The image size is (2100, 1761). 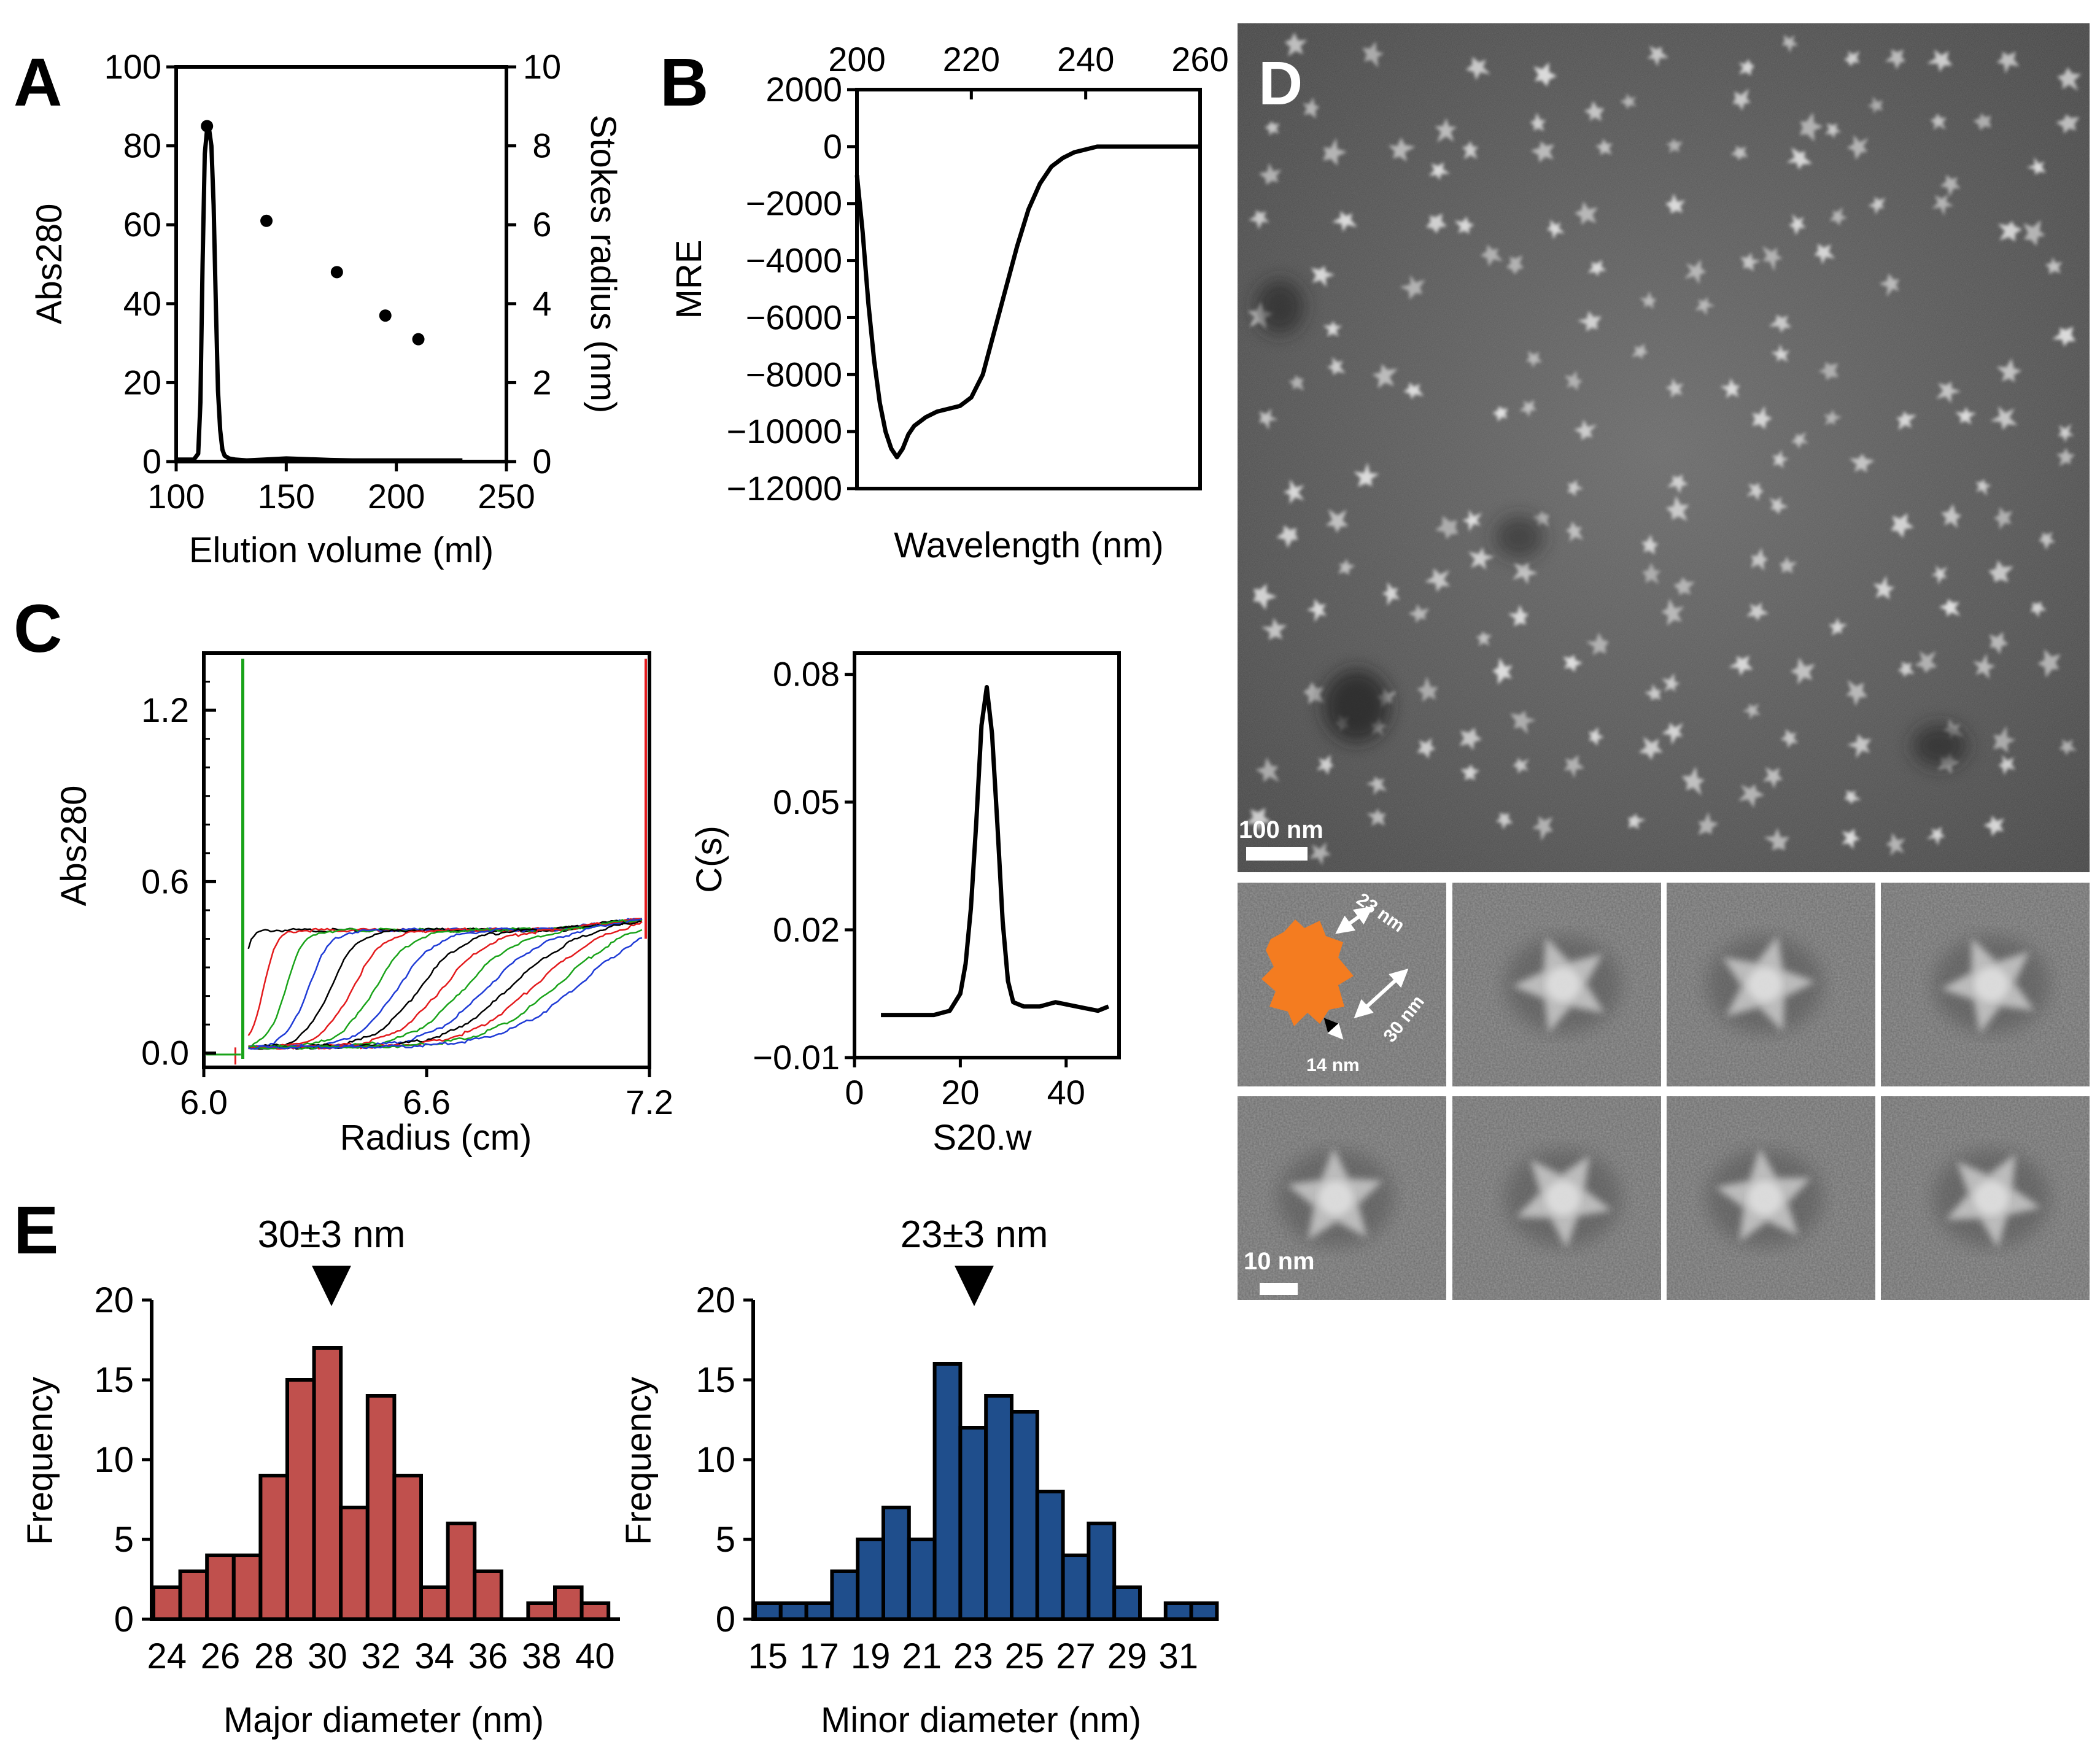 I want to click on y-tick-label: 0.6, so click(x=165, y=881).